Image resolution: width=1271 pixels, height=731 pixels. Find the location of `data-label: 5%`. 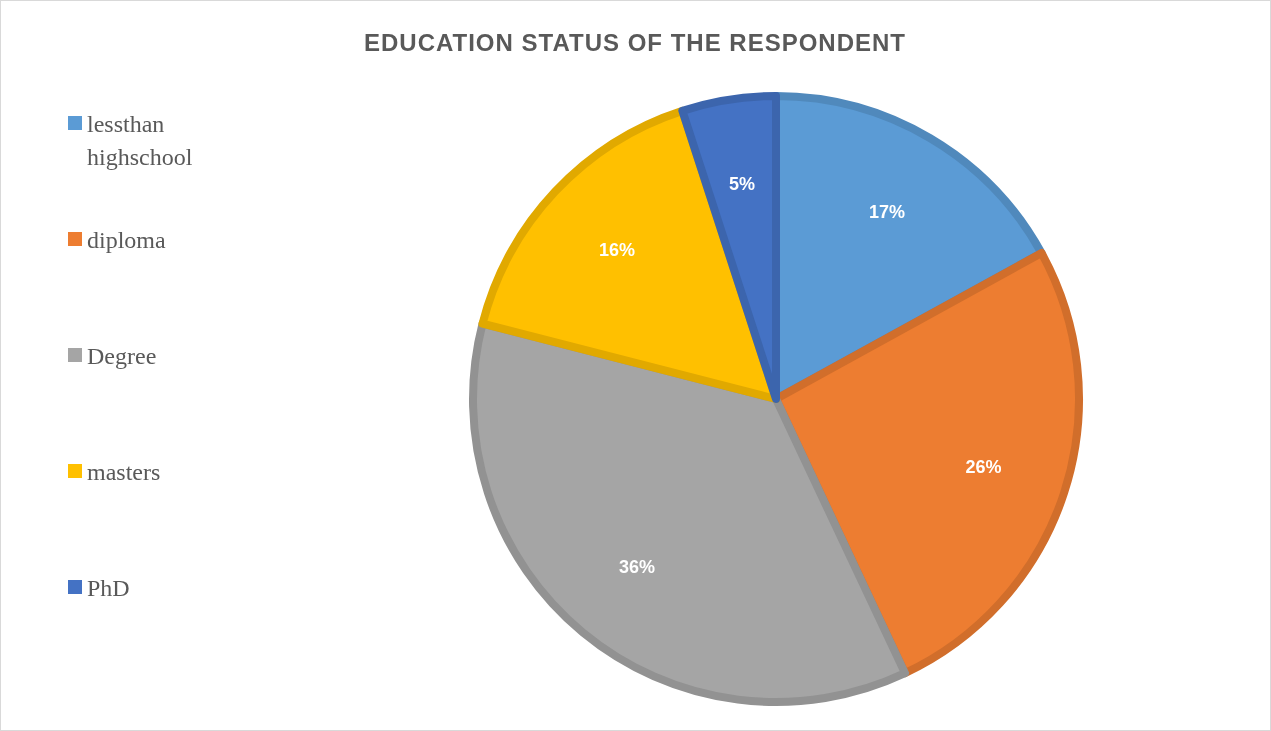

data-label: 5% is located at coordinates (741, 183).